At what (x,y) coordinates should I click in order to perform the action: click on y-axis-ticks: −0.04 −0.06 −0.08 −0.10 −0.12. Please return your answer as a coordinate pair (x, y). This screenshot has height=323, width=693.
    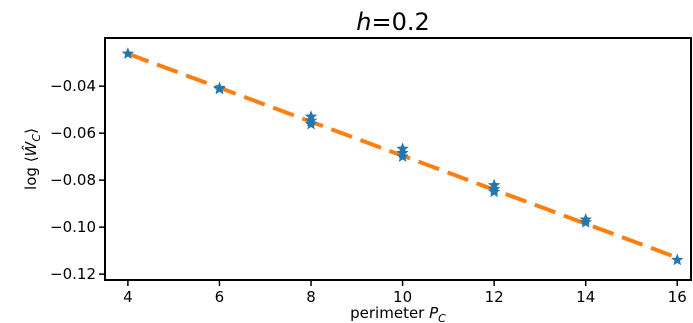
    Looking at the image, I should click on (77, 180).